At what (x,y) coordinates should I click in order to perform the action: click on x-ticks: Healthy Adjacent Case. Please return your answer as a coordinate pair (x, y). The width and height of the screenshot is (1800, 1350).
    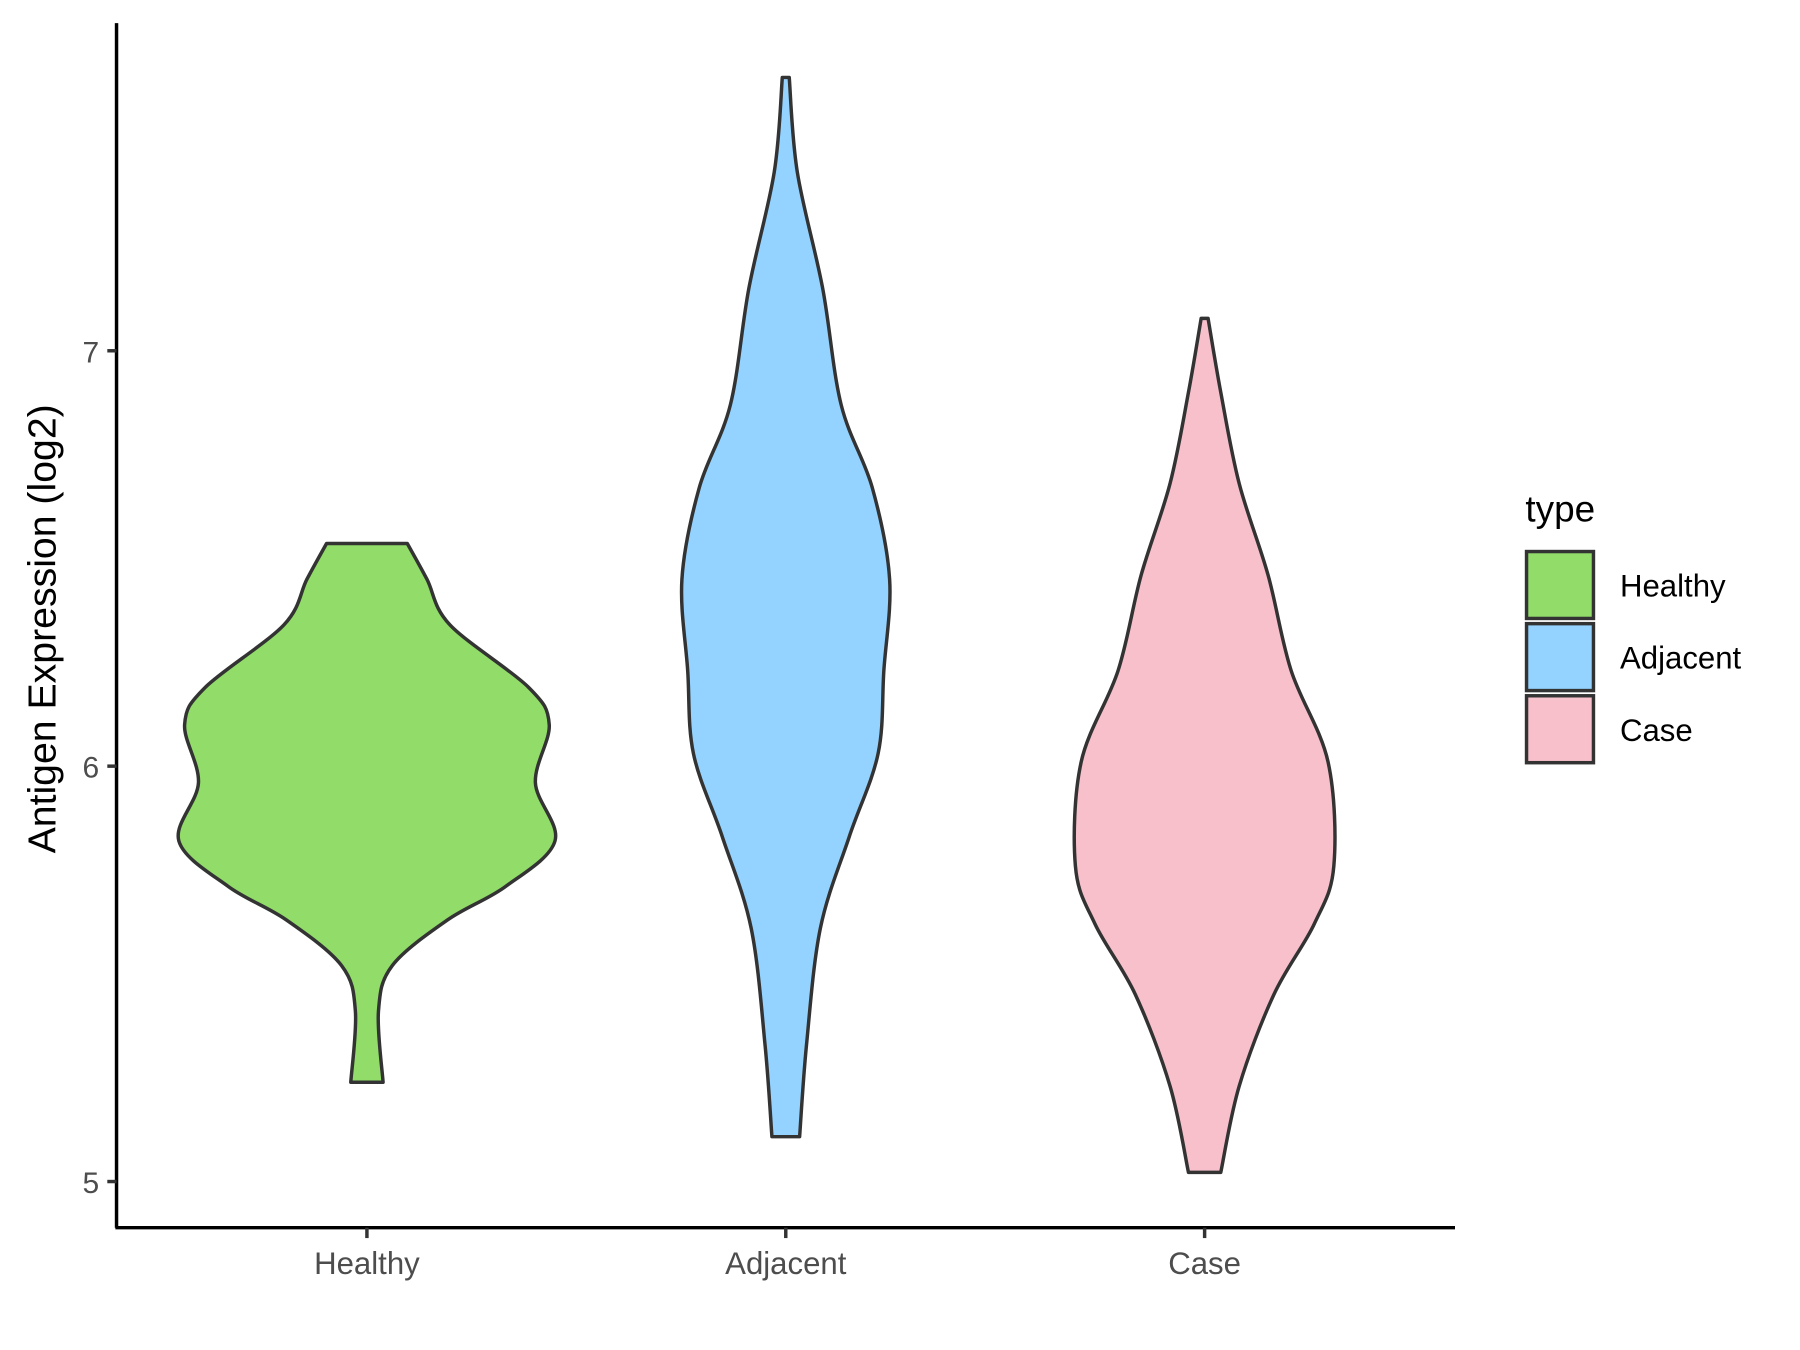
    Looking at the image, I should click on (777, 1254).